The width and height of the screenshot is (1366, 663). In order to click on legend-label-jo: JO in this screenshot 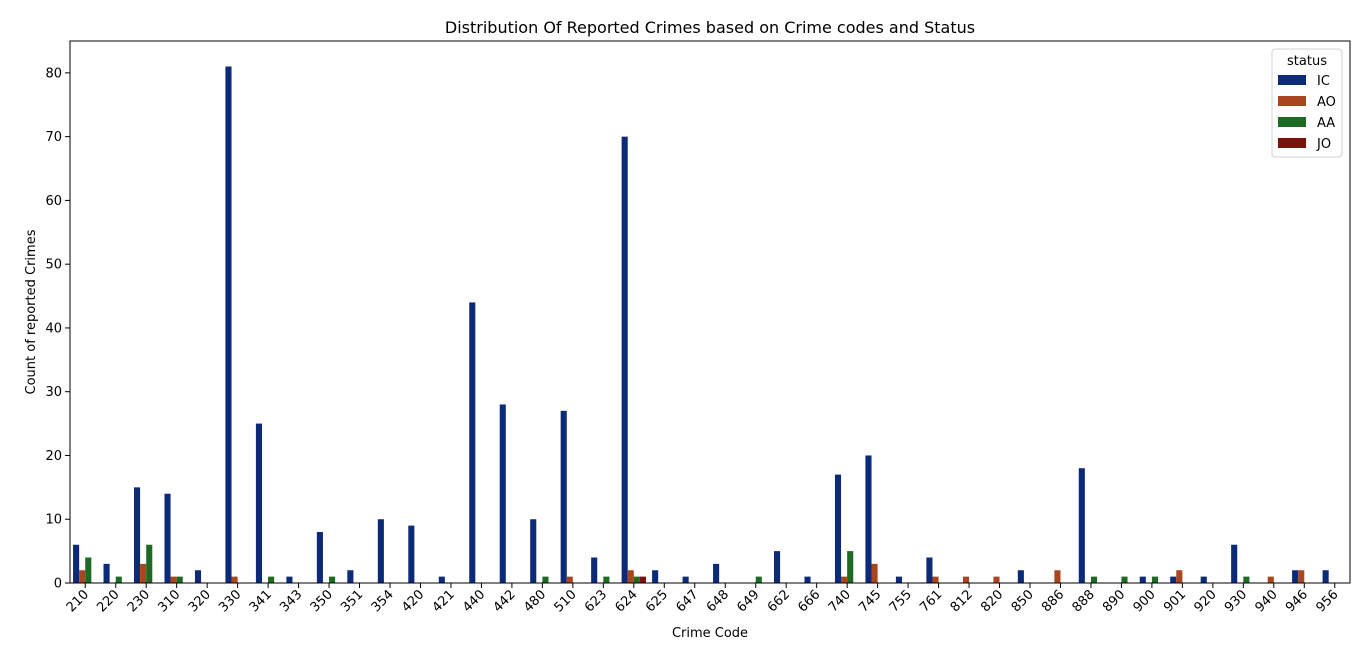, I will do `click(1323, 144)`.